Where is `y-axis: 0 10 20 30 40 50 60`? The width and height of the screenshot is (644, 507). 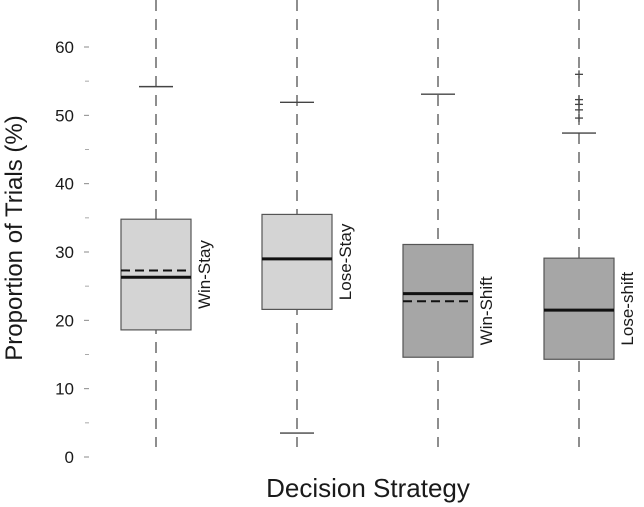 y-axis: 0 10 20 30 40 50 60 is located at coordinates (72, 252).